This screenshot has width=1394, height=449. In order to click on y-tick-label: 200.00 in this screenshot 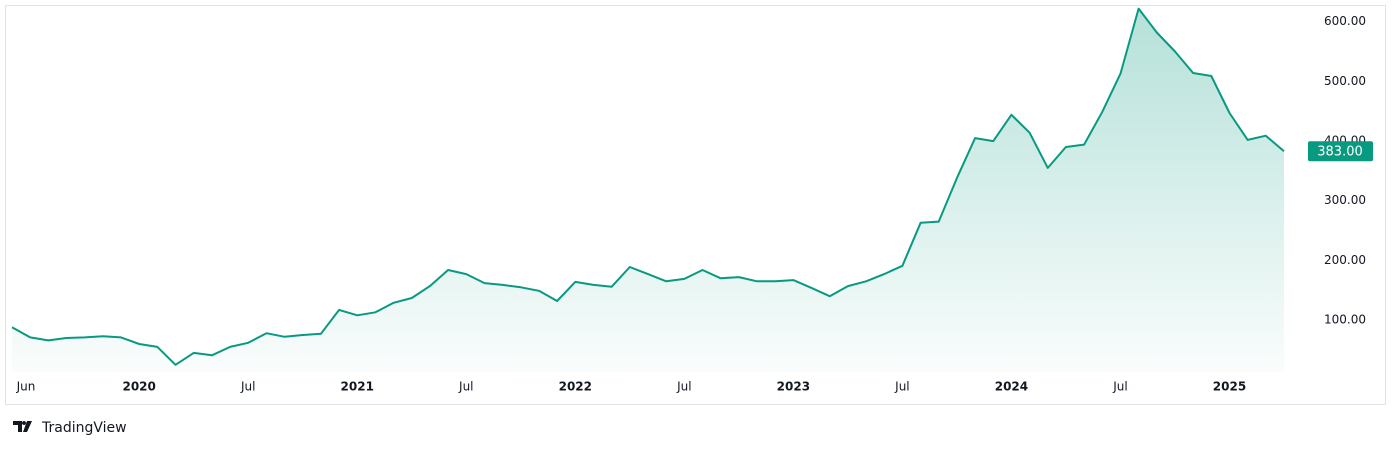, I will do `click(1345, 260)`.